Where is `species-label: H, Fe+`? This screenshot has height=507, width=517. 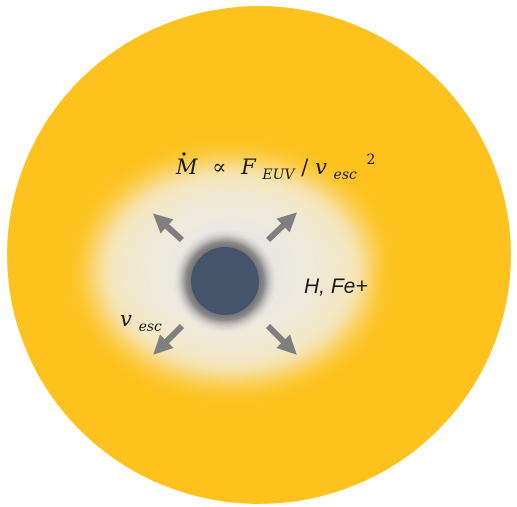
species-label: H, Fe+ is located at coordinates (336, 286).